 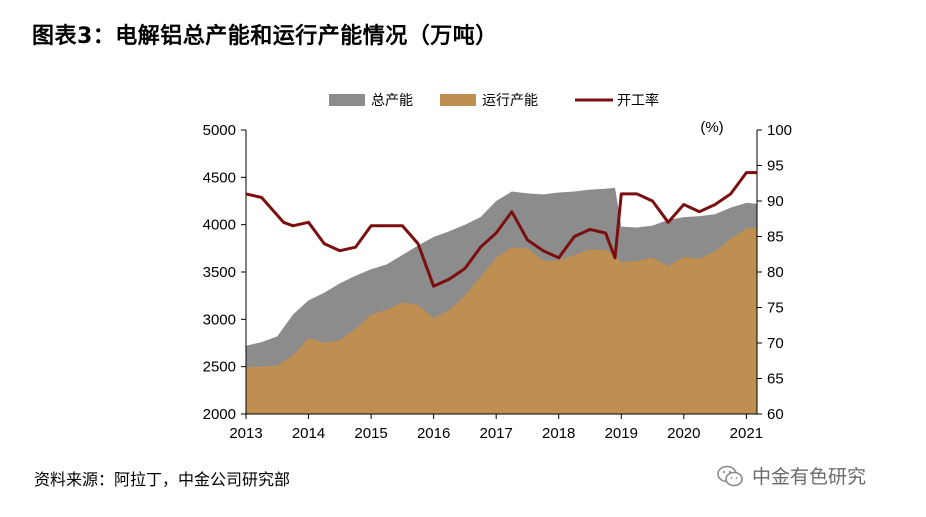 I want to click on y-right-tick-label: 70, so click(x=775, y=343).